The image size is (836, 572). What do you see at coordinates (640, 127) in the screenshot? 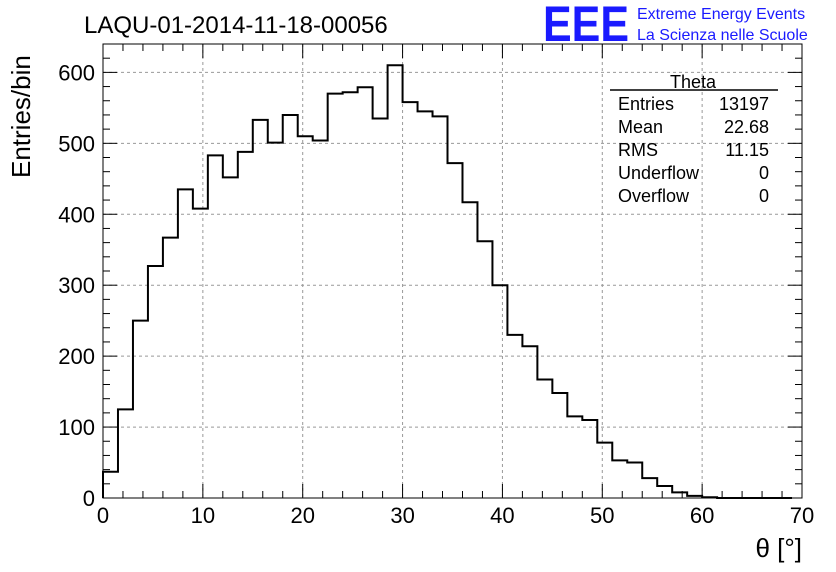
I see `stats-label-mean: Mean` at bounding box center [640, 127].